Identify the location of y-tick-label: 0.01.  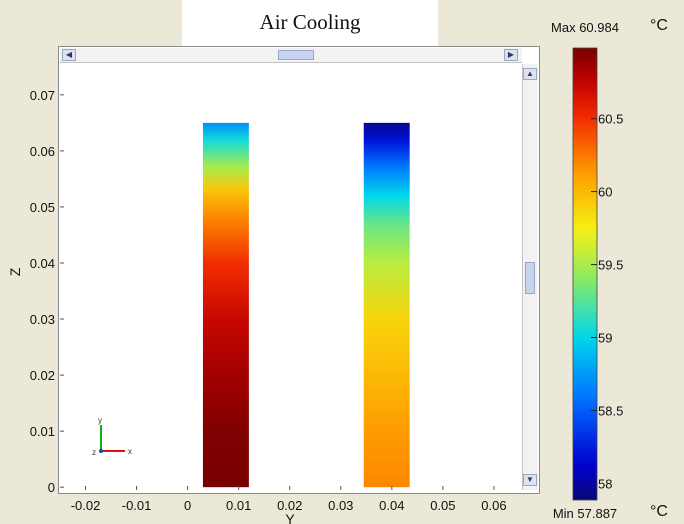
(42, 431).